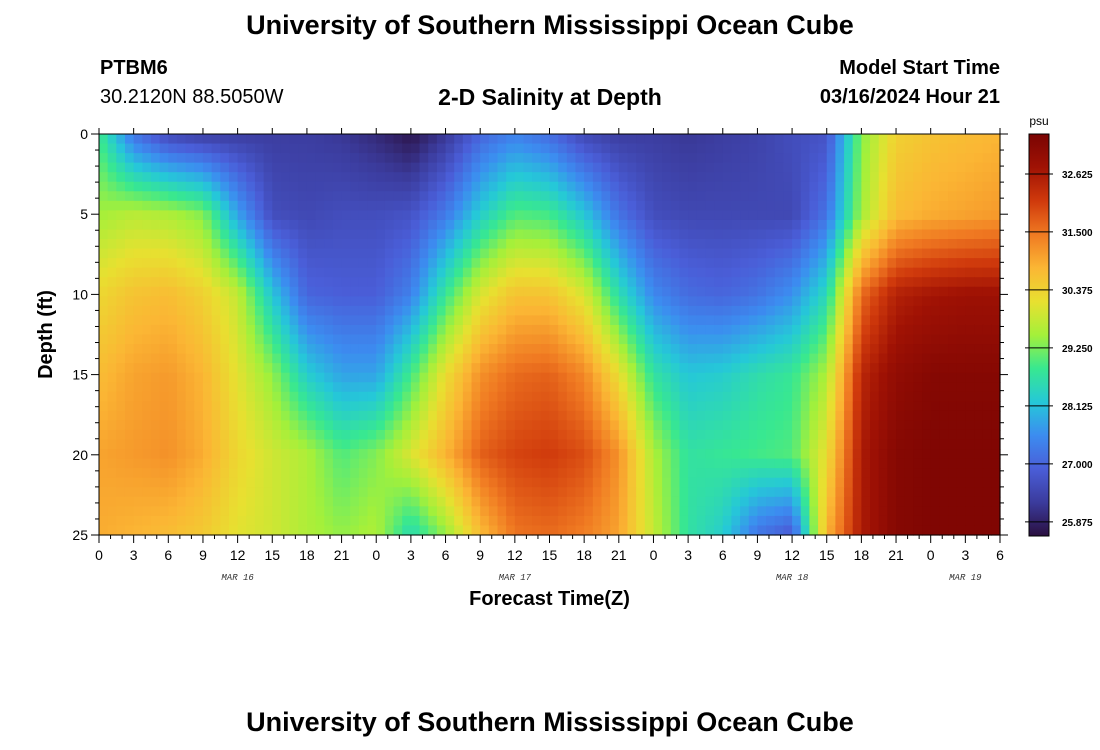  I want to click on colorbar, so click(1039, 335).